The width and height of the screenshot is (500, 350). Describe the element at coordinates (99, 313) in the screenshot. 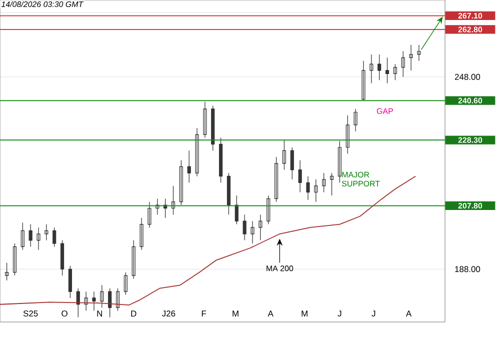

I see `x-tick-label: N` at that location.